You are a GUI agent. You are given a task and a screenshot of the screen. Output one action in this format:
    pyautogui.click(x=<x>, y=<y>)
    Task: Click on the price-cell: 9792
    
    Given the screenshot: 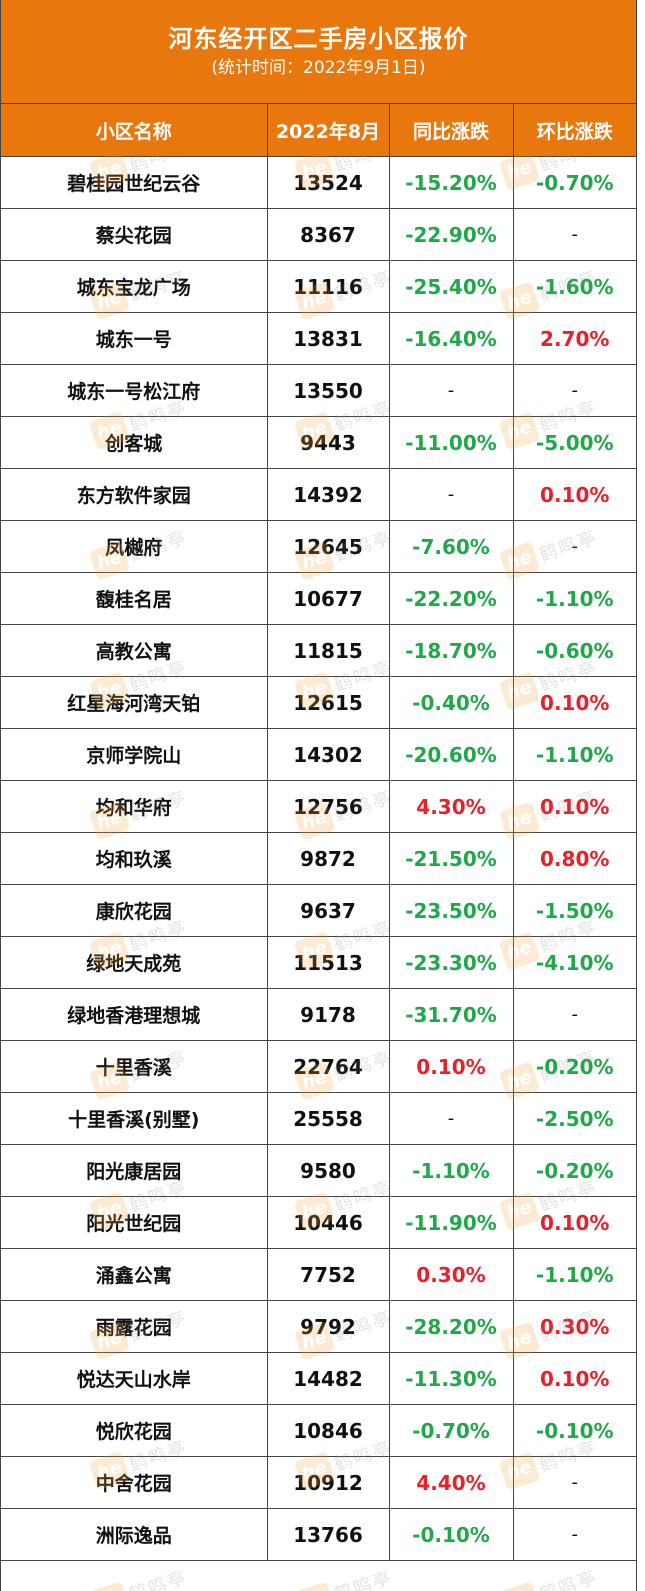 What is the action you would take?
    pyautogui.click(x=328, y=1326)
    